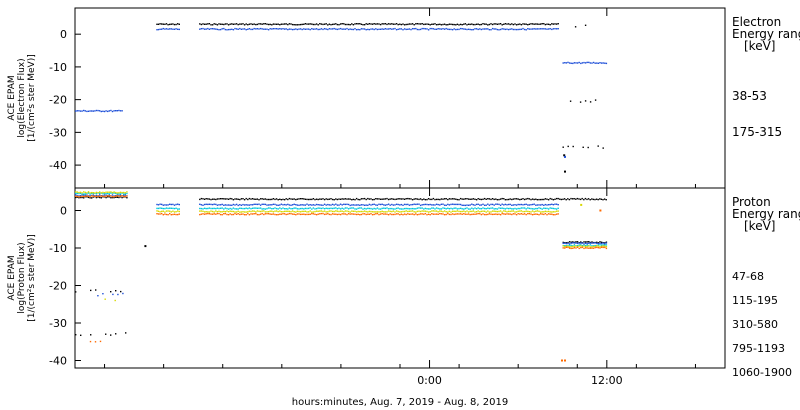 Image resolution: width=800 pixels, height=410 pixels. I want to click on y-tick-label: -30, so click(58, 132).